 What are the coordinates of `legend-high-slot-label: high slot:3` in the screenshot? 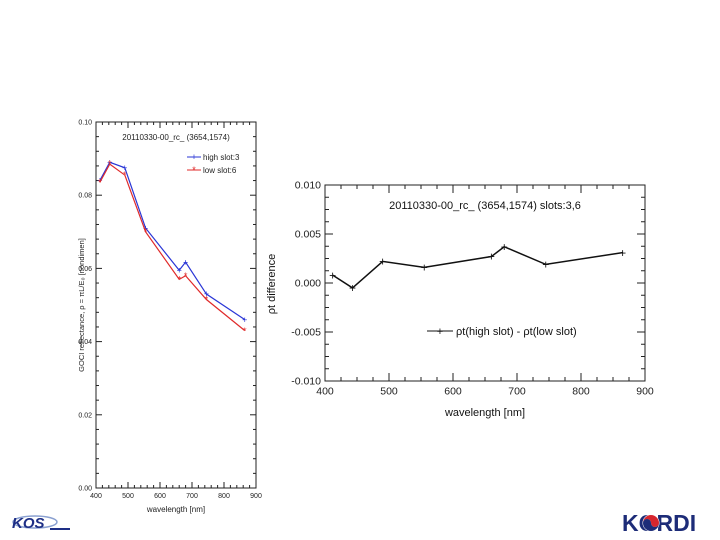 It's located at (221, 157).